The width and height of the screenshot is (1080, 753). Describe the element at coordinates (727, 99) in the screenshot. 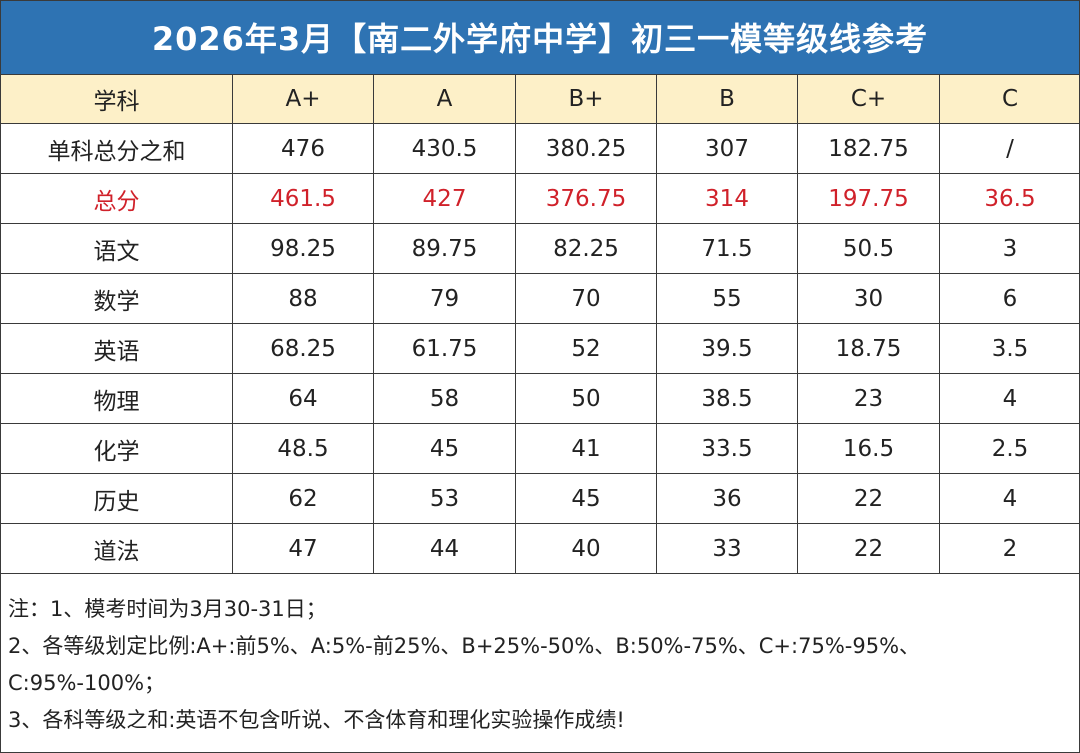

I see `header-b: B` at that location.